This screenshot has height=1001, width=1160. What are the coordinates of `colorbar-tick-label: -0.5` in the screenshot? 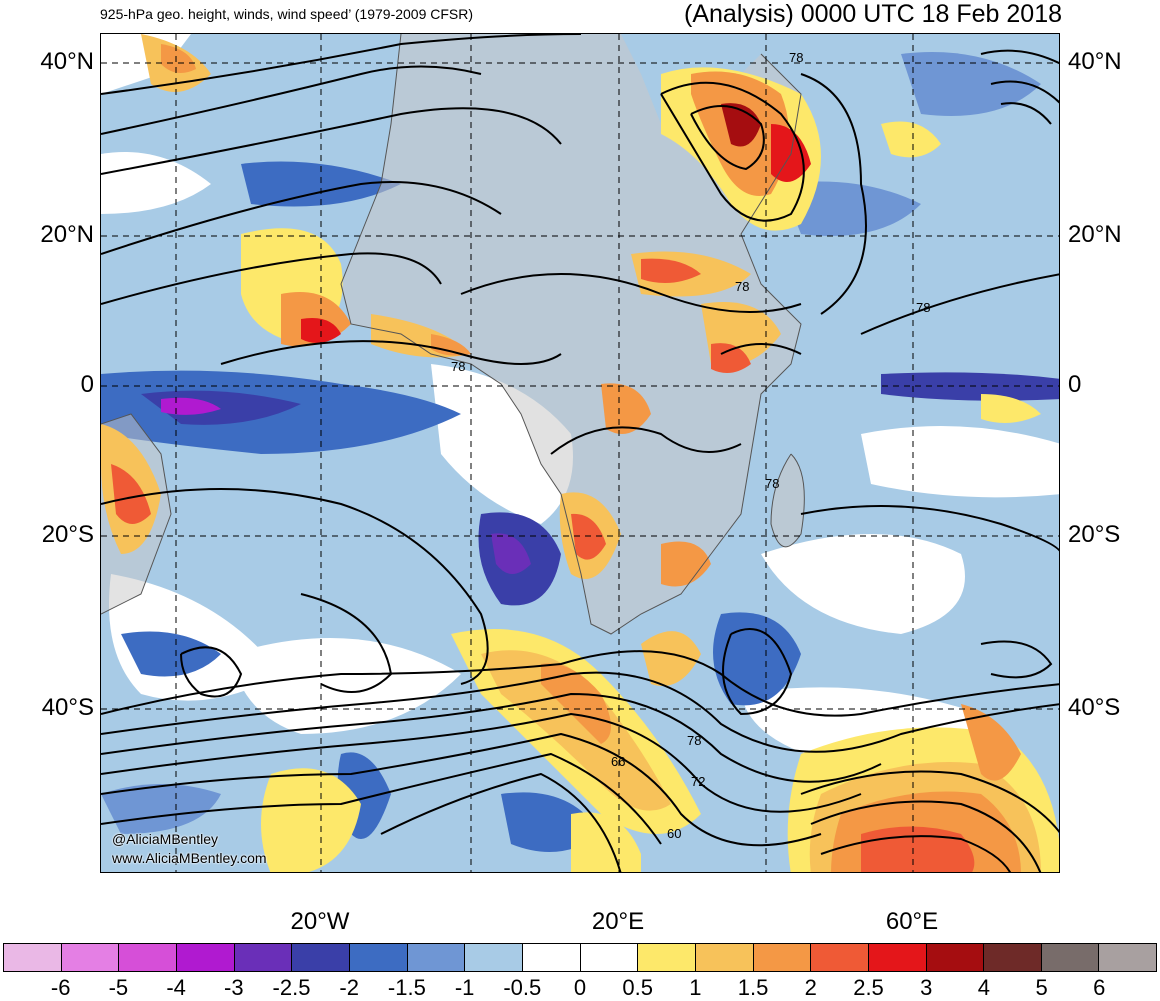 It's located at (522, 987).